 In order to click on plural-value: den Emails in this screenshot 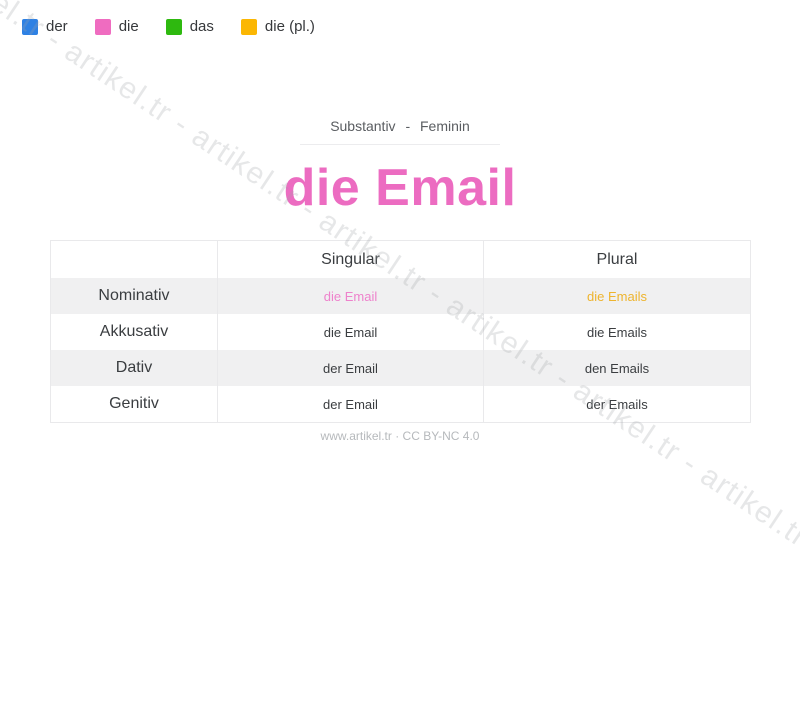, I will do `click(617, 368)`.